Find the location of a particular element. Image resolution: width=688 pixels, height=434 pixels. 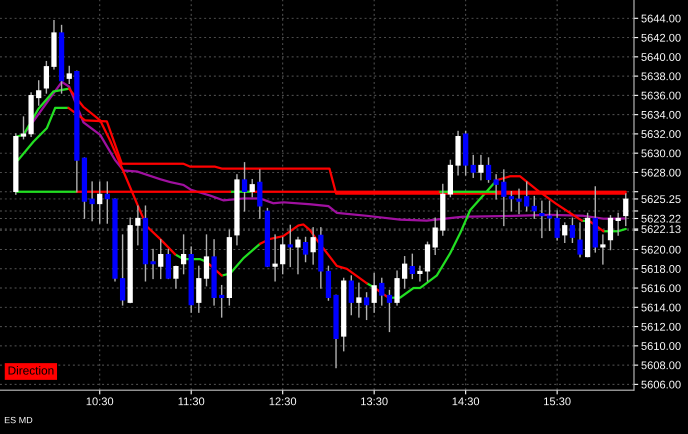

y-tick-label: 5614.00 is located at coordinates (661, 308).